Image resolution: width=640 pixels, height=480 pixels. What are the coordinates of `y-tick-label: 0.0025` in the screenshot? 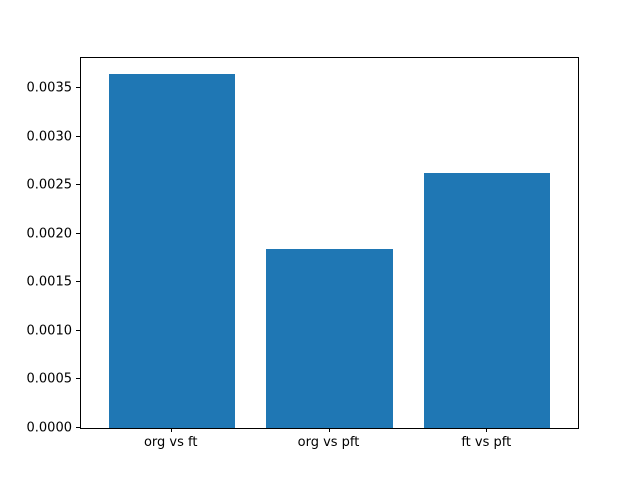 It's located at (49, 185).